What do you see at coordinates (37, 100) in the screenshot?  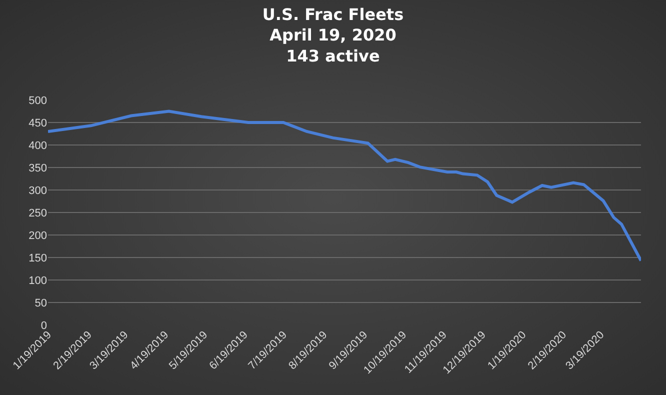 I see `y-tick-label: 500` at bounding box center [37, 100].